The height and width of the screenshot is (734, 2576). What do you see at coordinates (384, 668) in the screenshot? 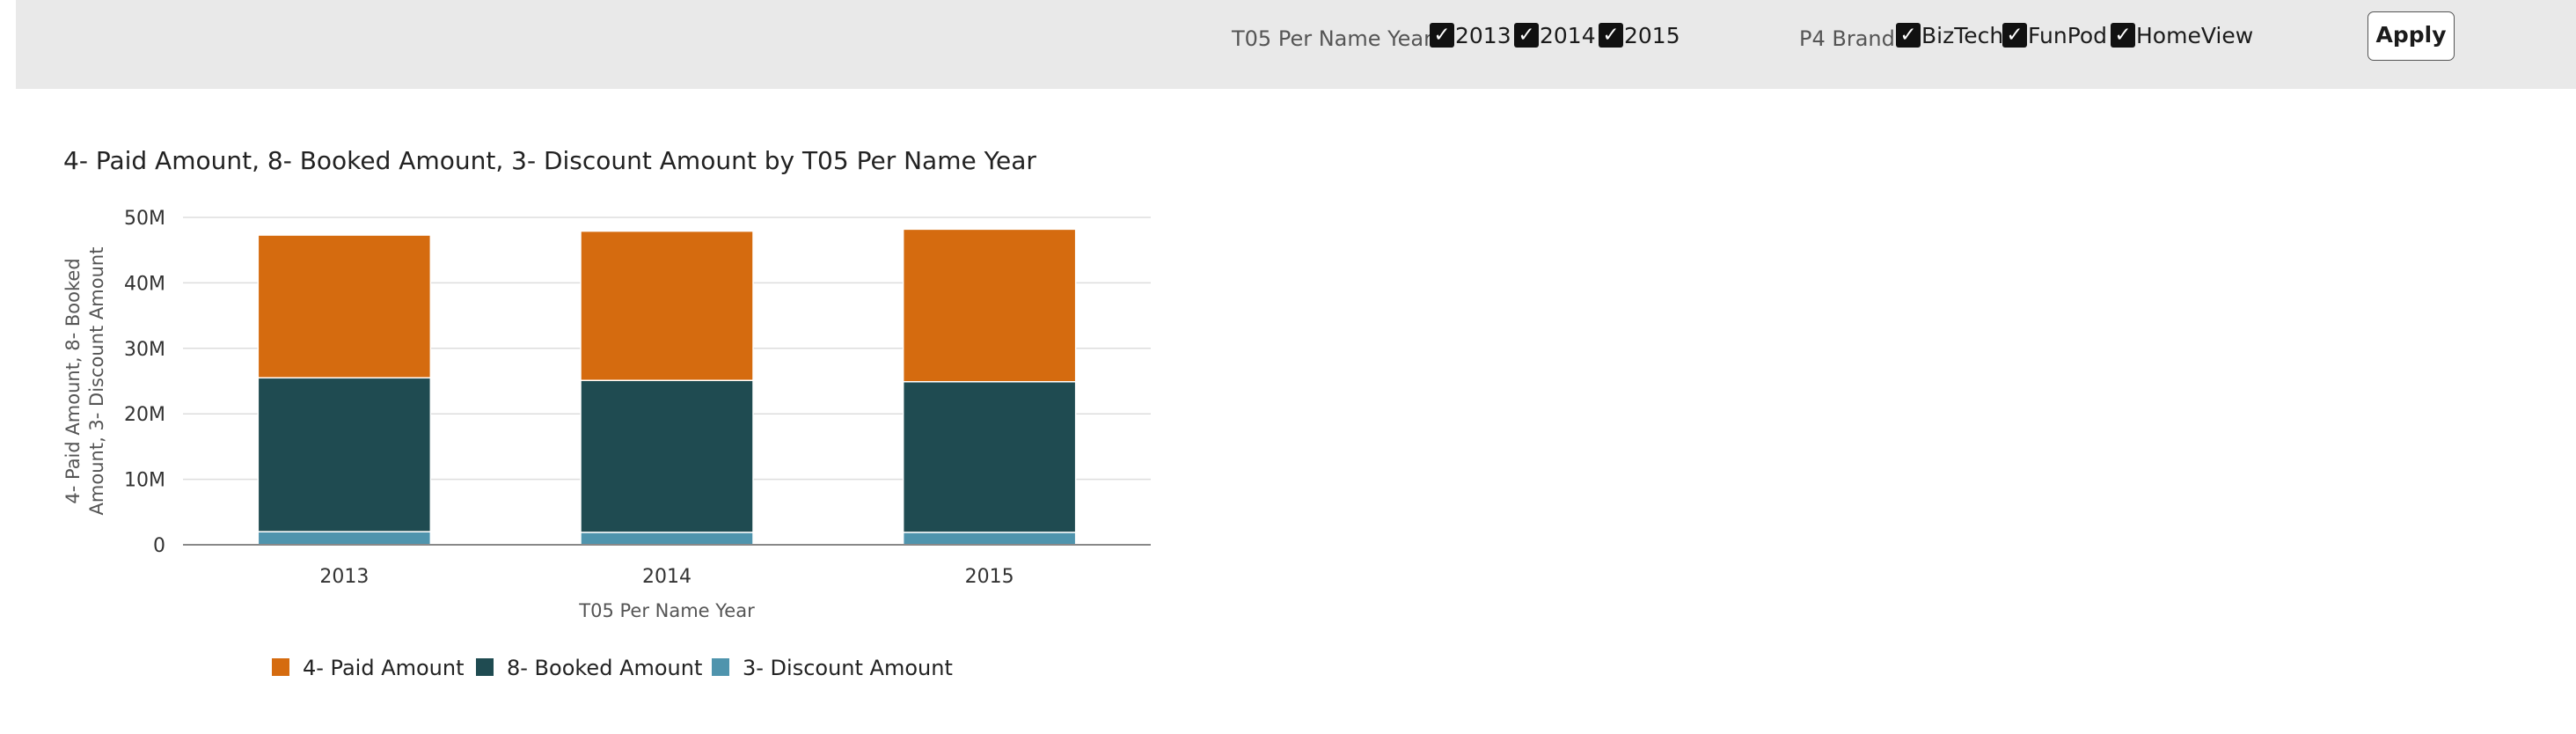
I see `legend-label: 4- Paid Amount` at bounding box center [384, 668].